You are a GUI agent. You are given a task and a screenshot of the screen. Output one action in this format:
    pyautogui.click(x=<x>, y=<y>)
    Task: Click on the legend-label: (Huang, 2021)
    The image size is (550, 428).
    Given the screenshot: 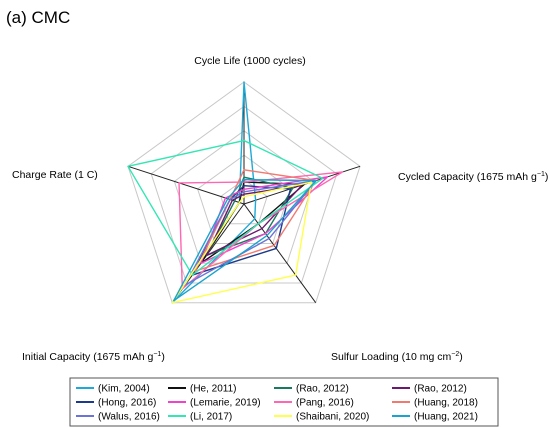 What is the action you would take?
    pyautogui.click(x=446, y=417)
    